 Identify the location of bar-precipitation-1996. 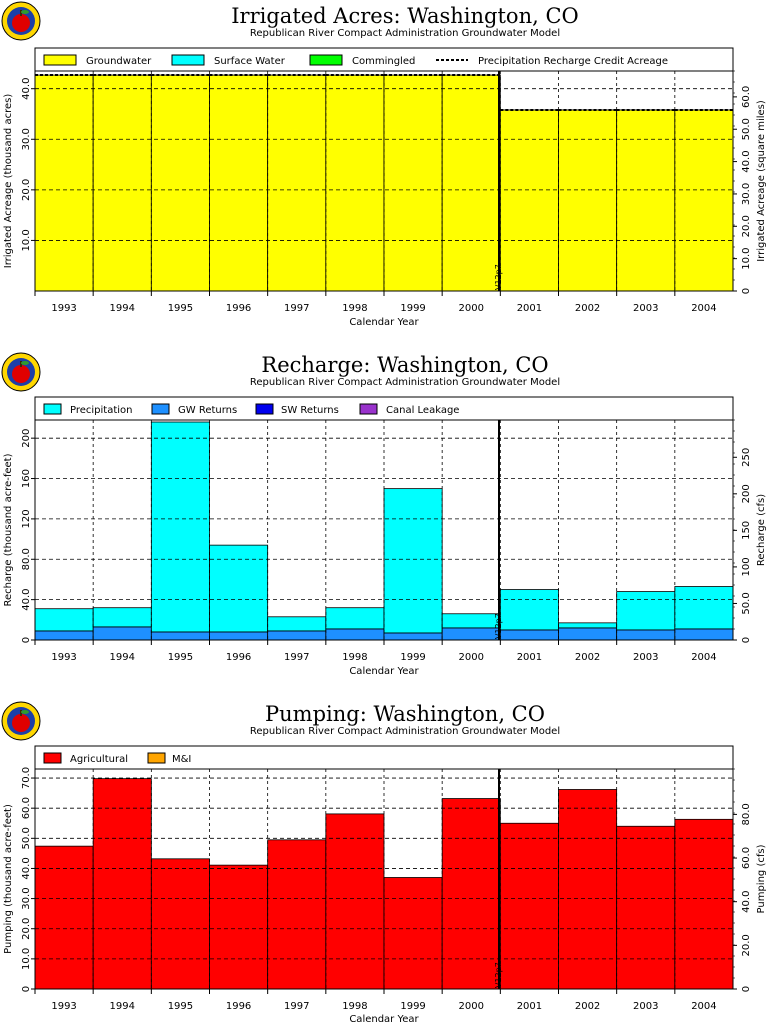
(239, 588).